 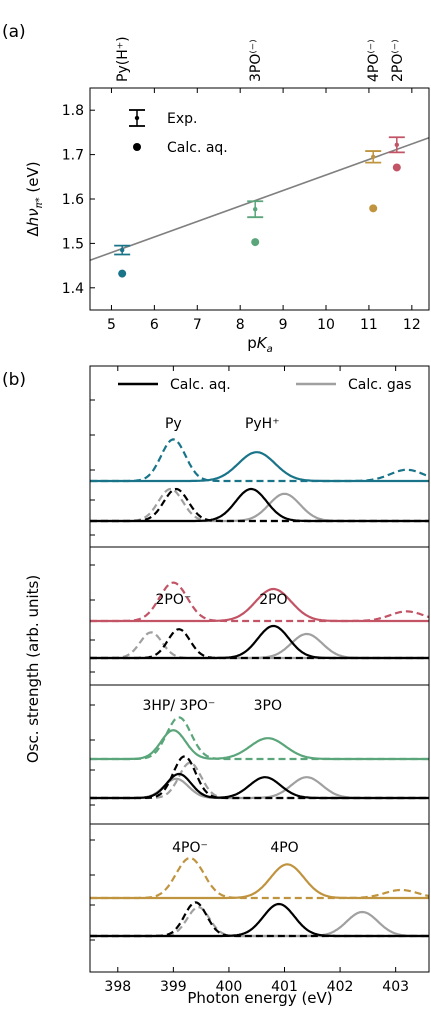 What do you see at coordinates (229, 987) in the screenshot?
I see `x-tick-label: 400` at bounding box center [229, 987].